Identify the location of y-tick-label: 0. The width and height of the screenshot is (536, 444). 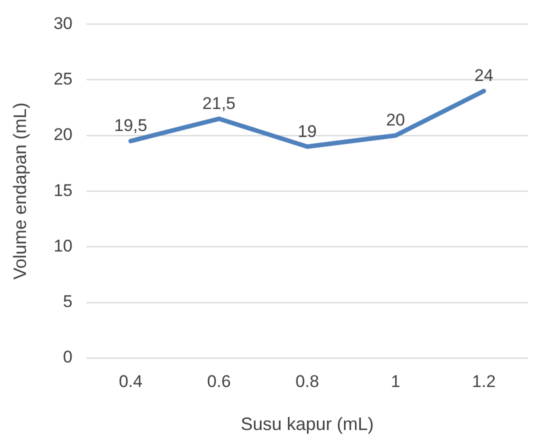
(68, 357).